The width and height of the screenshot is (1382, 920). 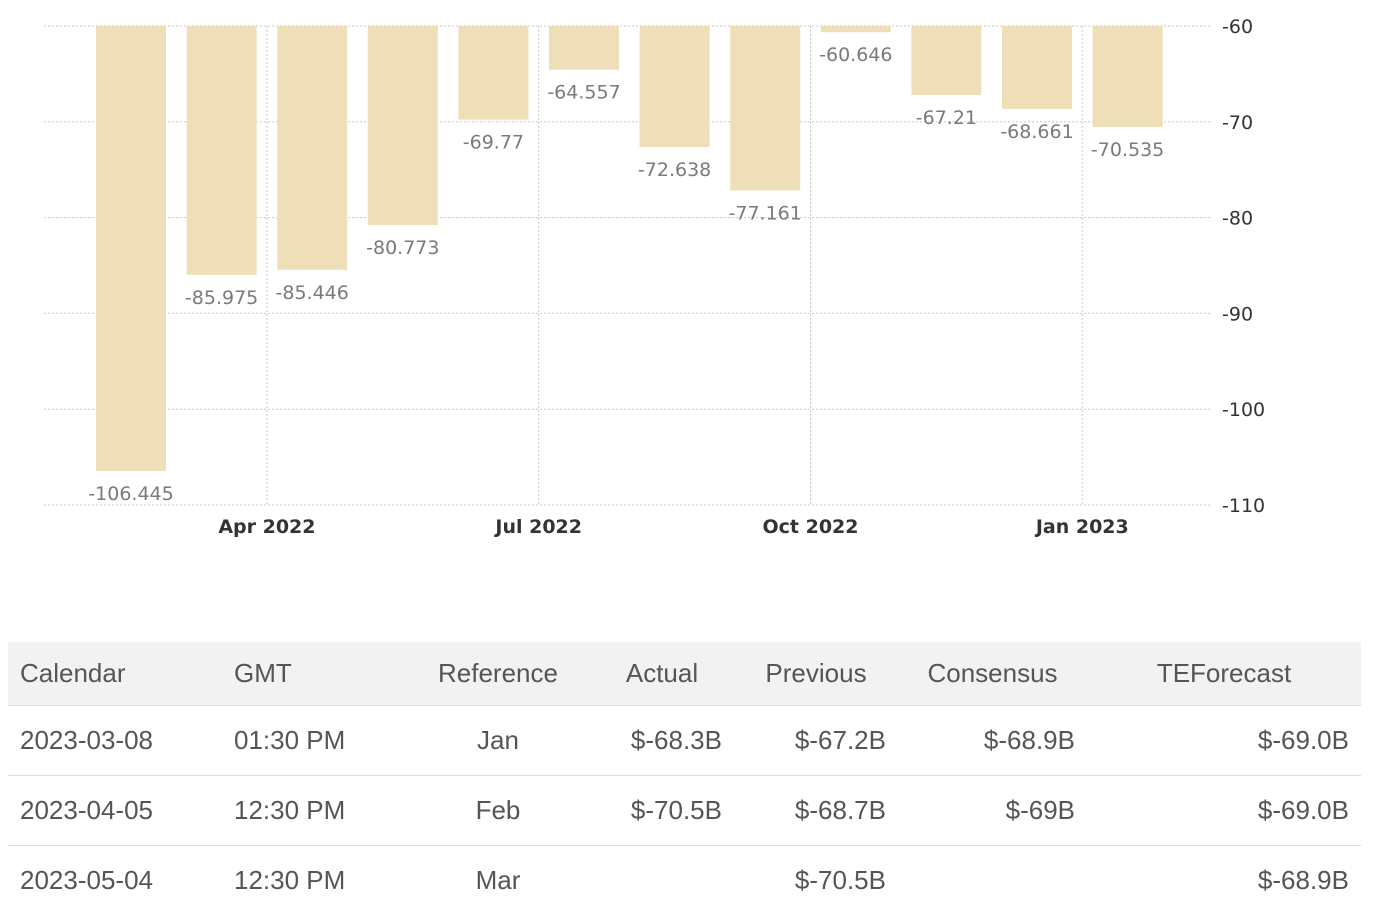 What do you see at coordinates (816, 740) in the screenshot?
I see `cell-previous: $-67.2B` at bounding box center [816, 740].